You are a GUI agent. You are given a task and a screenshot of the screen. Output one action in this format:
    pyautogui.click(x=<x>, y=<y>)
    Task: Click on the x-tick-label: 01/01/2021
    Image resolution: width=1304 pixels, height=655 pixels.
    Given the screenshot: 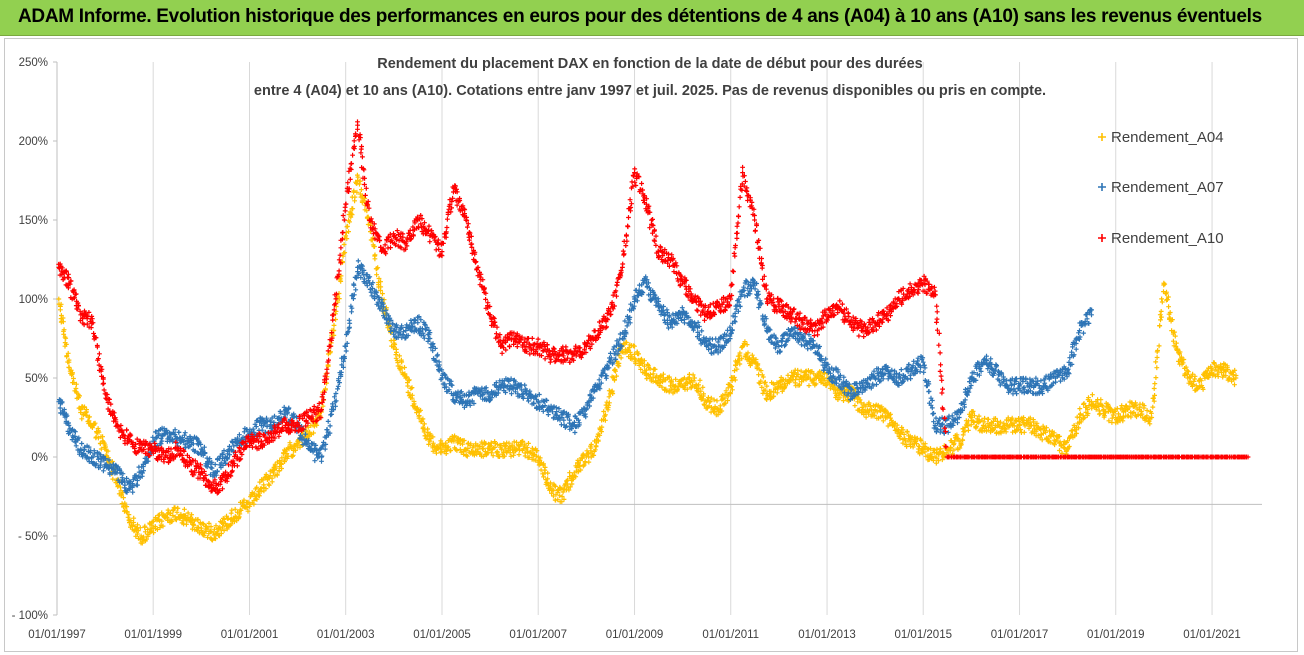 What is the action you would take?
    pyautogui.click(x=1212, y=635)
    